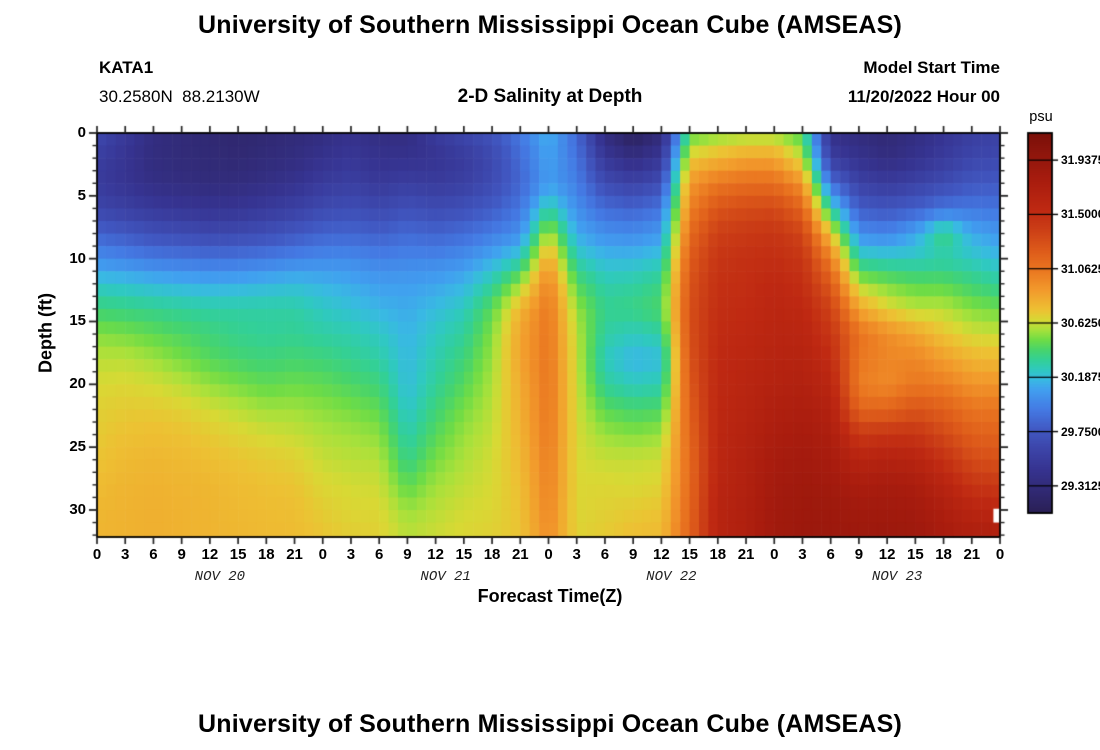  Describe the element at coordinates (1080, 377) in the screenshot. I see `colorbar-tick-label: 30.1875` at that location.